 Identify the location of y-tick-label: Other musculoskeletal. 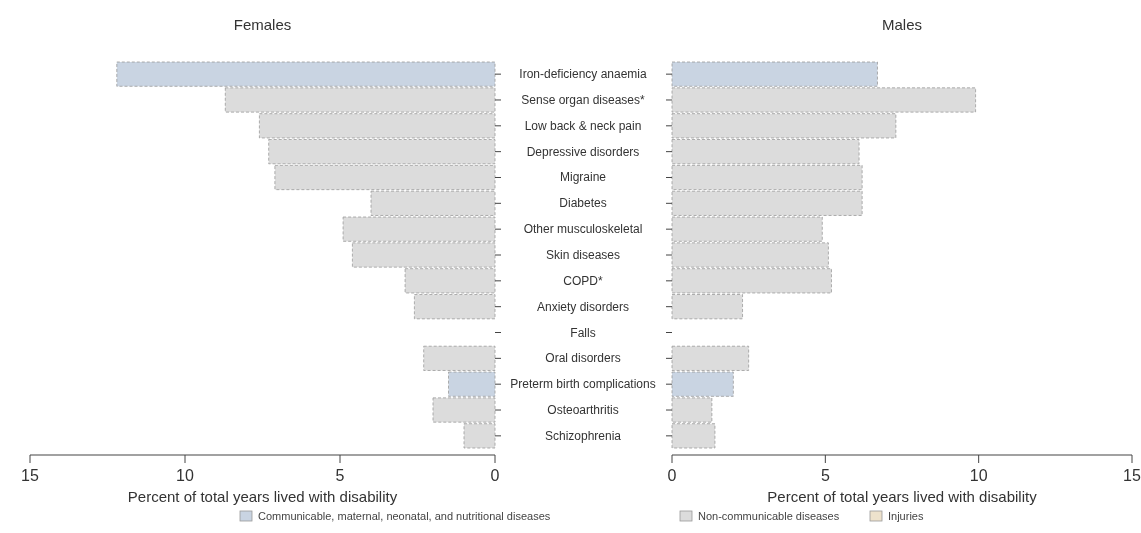
(583, 229).